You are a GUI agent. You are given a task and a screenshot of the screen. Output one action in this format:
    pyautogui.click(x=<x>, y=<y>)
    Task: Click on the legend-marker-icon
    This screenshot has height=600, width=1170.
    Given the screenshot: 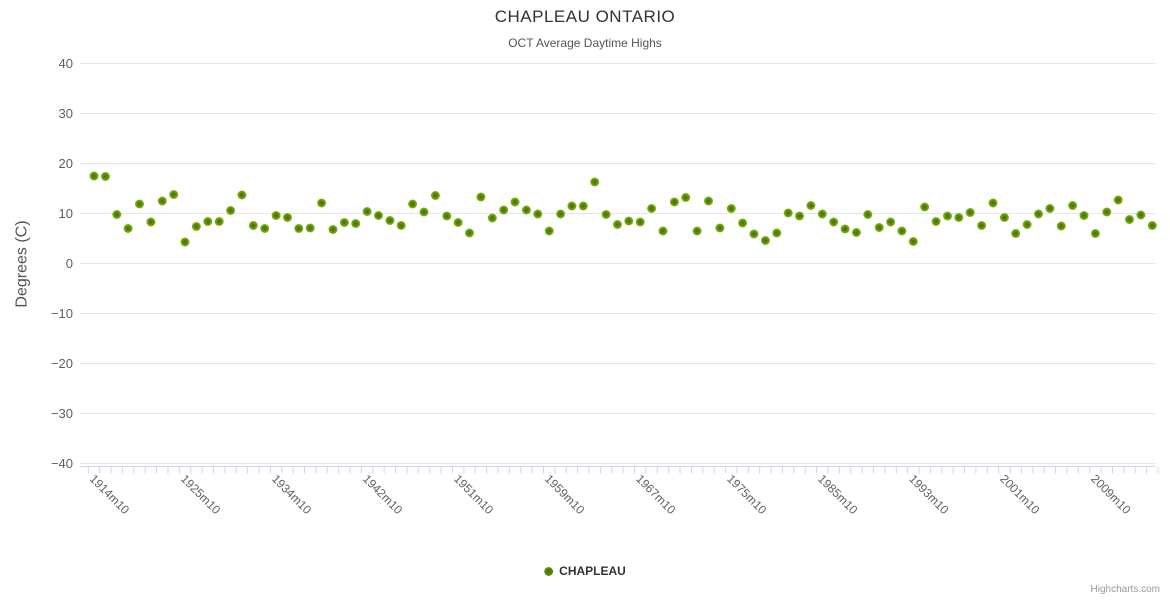 What is the action you would take?
    pyautogui.click(x=549, y=571)
    